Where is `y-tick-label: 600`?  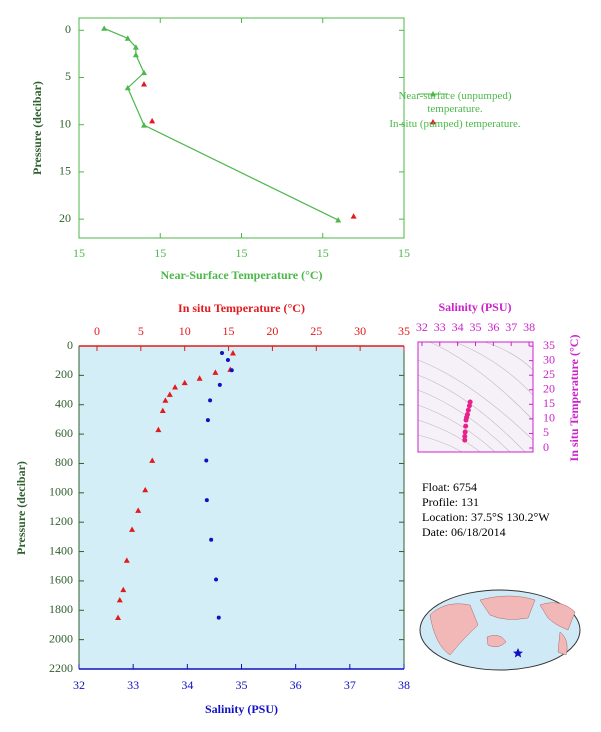
y-tick-label: 600 is located at coordinates (64, 433).